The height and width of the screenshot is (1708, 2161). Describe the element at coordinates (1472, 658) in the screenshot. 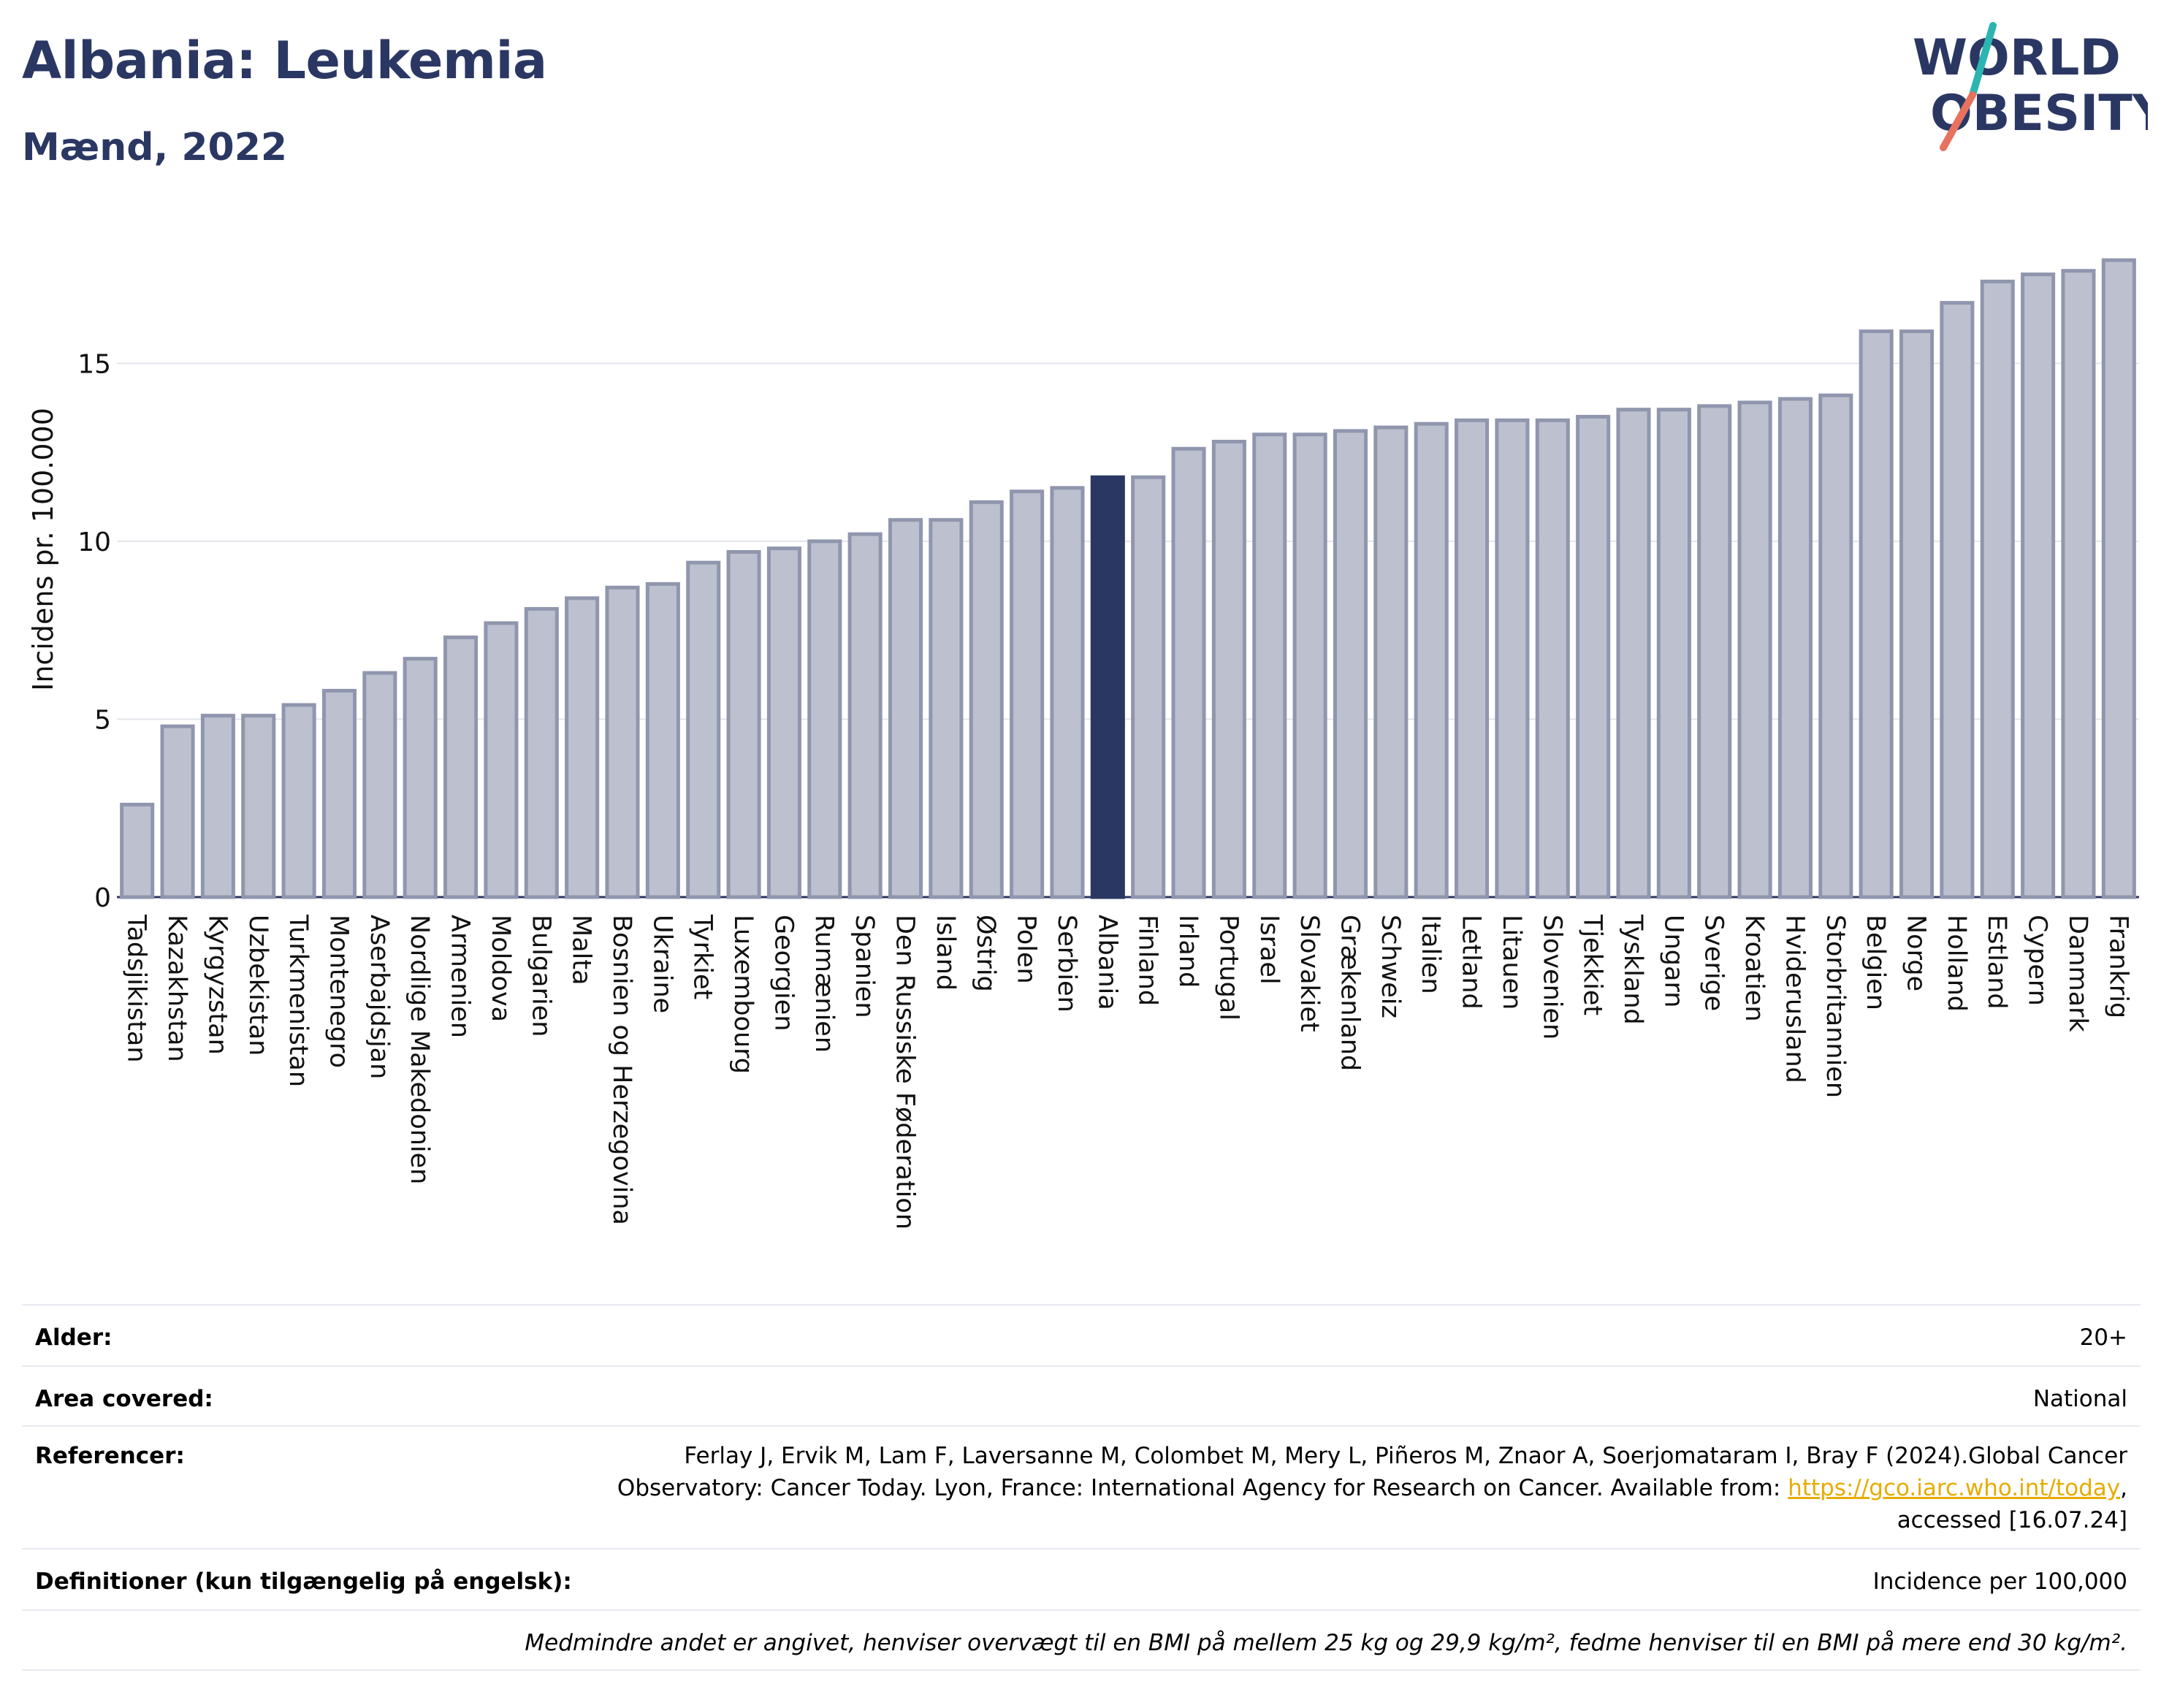

I see `bar-letland` at that location.